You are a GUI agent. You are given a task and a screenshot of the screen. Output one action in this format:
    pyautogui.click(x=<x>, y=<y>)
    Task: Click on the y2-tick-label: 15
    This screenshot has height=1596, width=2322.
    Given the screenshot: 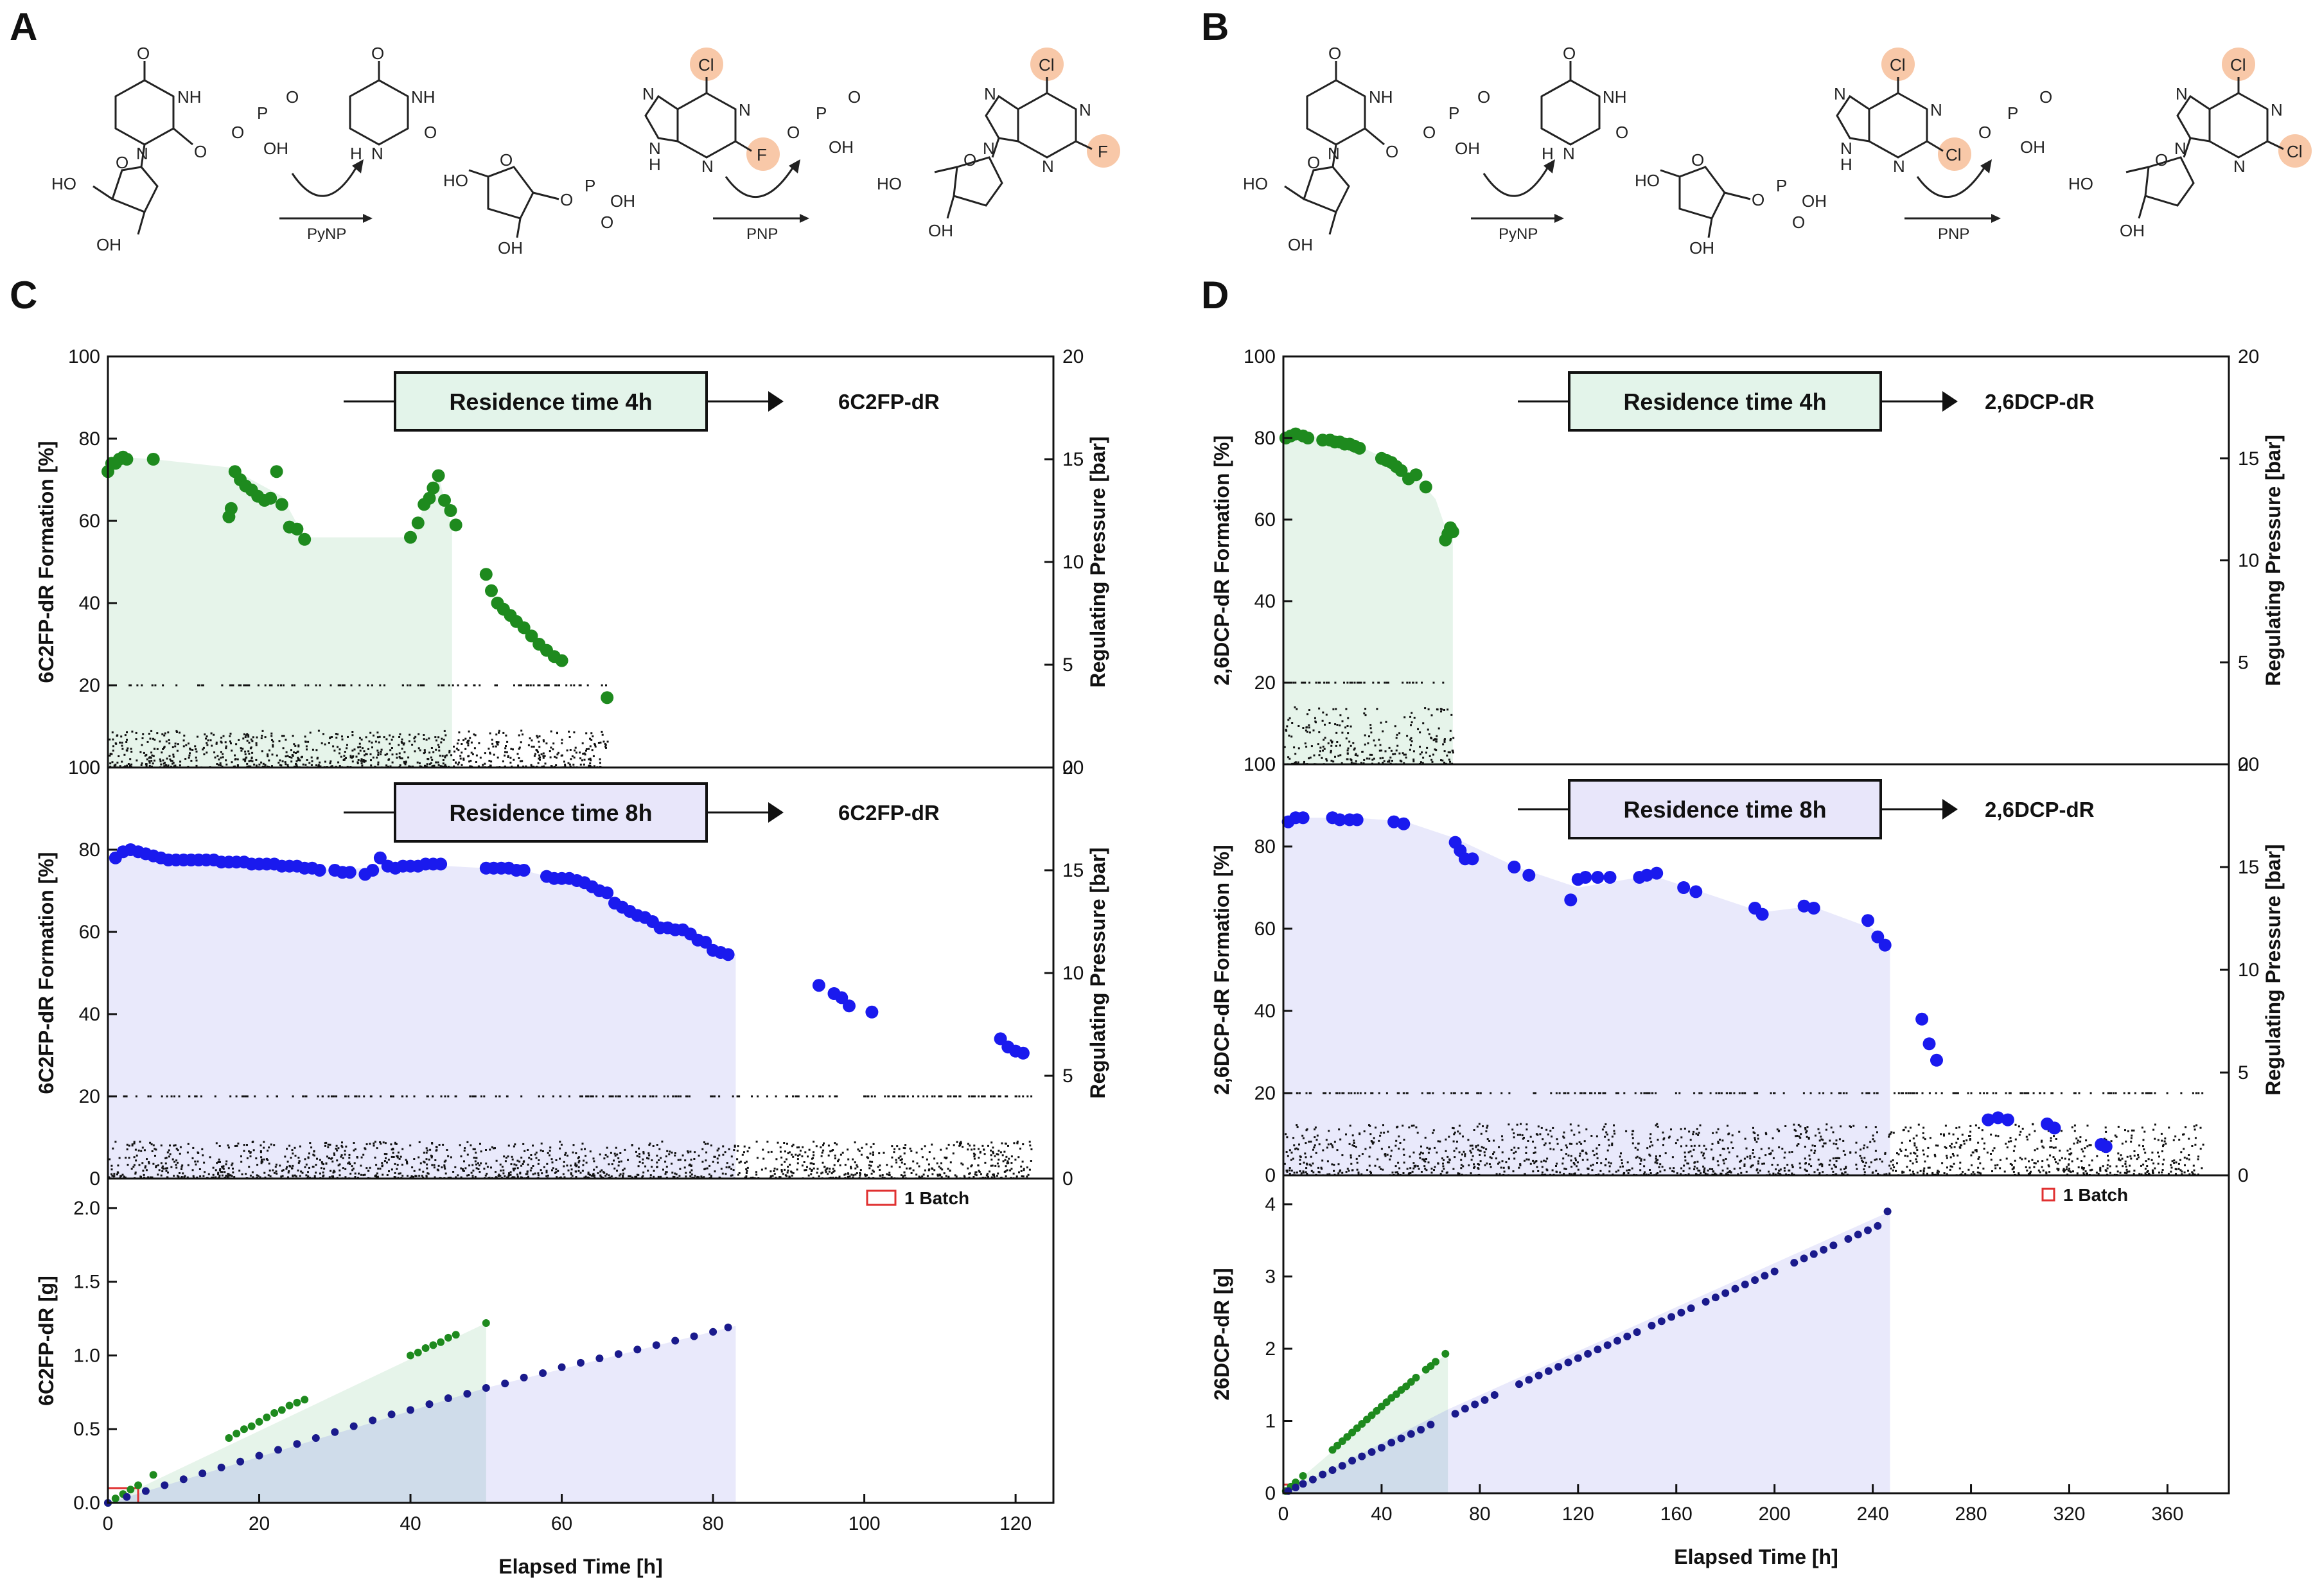 What is the action you would take?
    pyautogui.click(x=1073, y=460)
    